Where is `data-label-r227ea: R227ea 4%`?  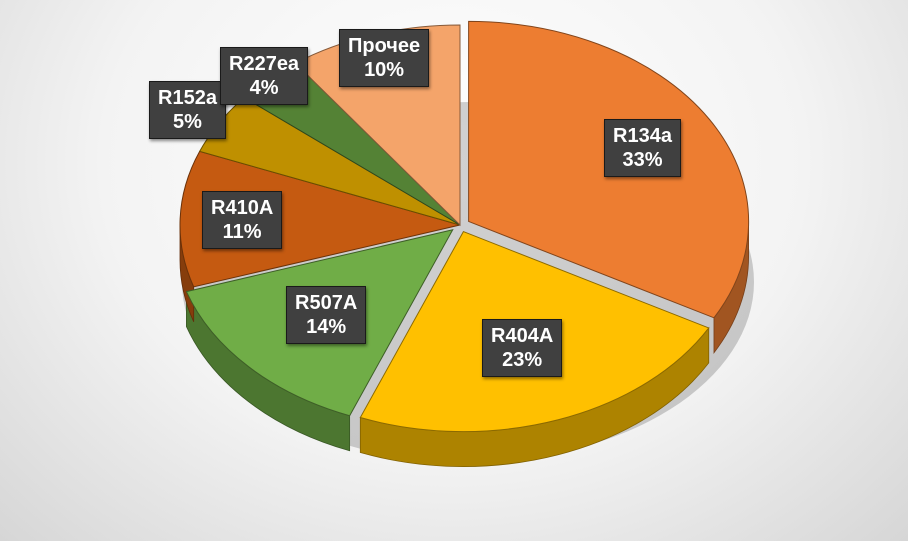 data-label-r227ea: R227ea 4% is located at coordinates (264, 76).